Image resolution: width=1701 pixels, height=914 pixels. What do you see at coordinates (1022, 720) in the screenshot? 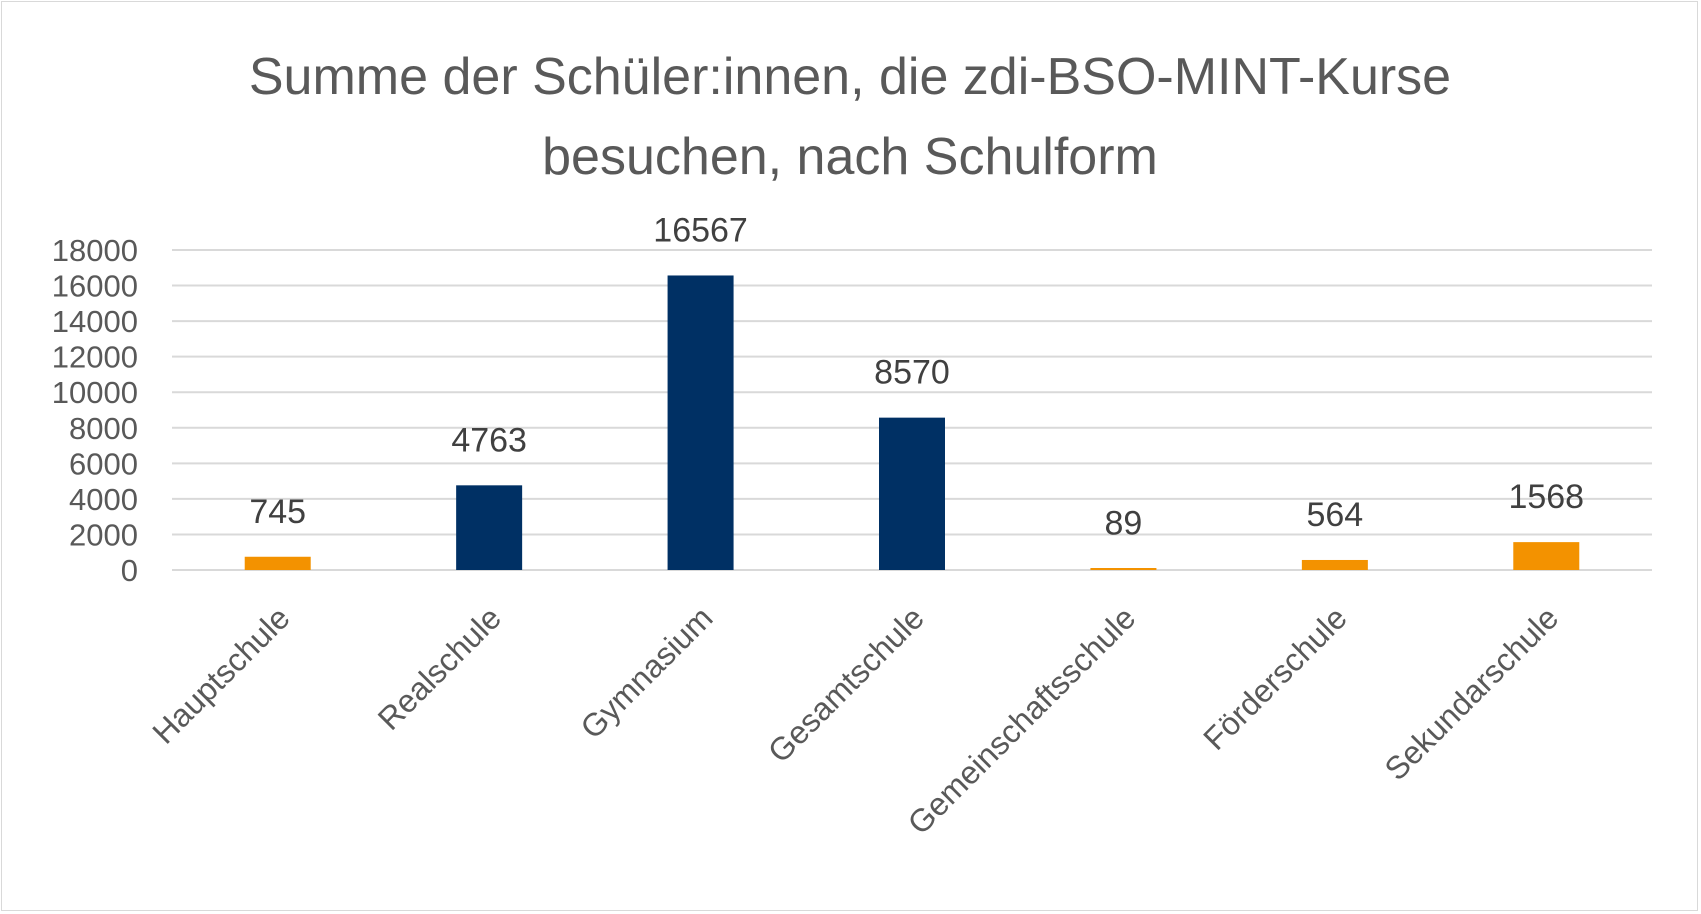
I see `x-tick-label: Gemeinschaftsschule` at bounding box center [1022, 720].